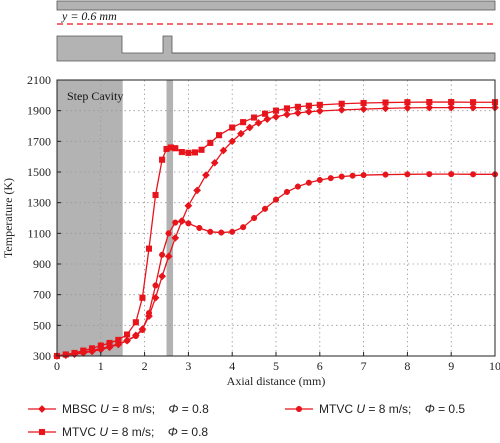  Describe the element at coordinates (39, 233) in the screenshot. I see `y-tick-label: 1100` at that location.